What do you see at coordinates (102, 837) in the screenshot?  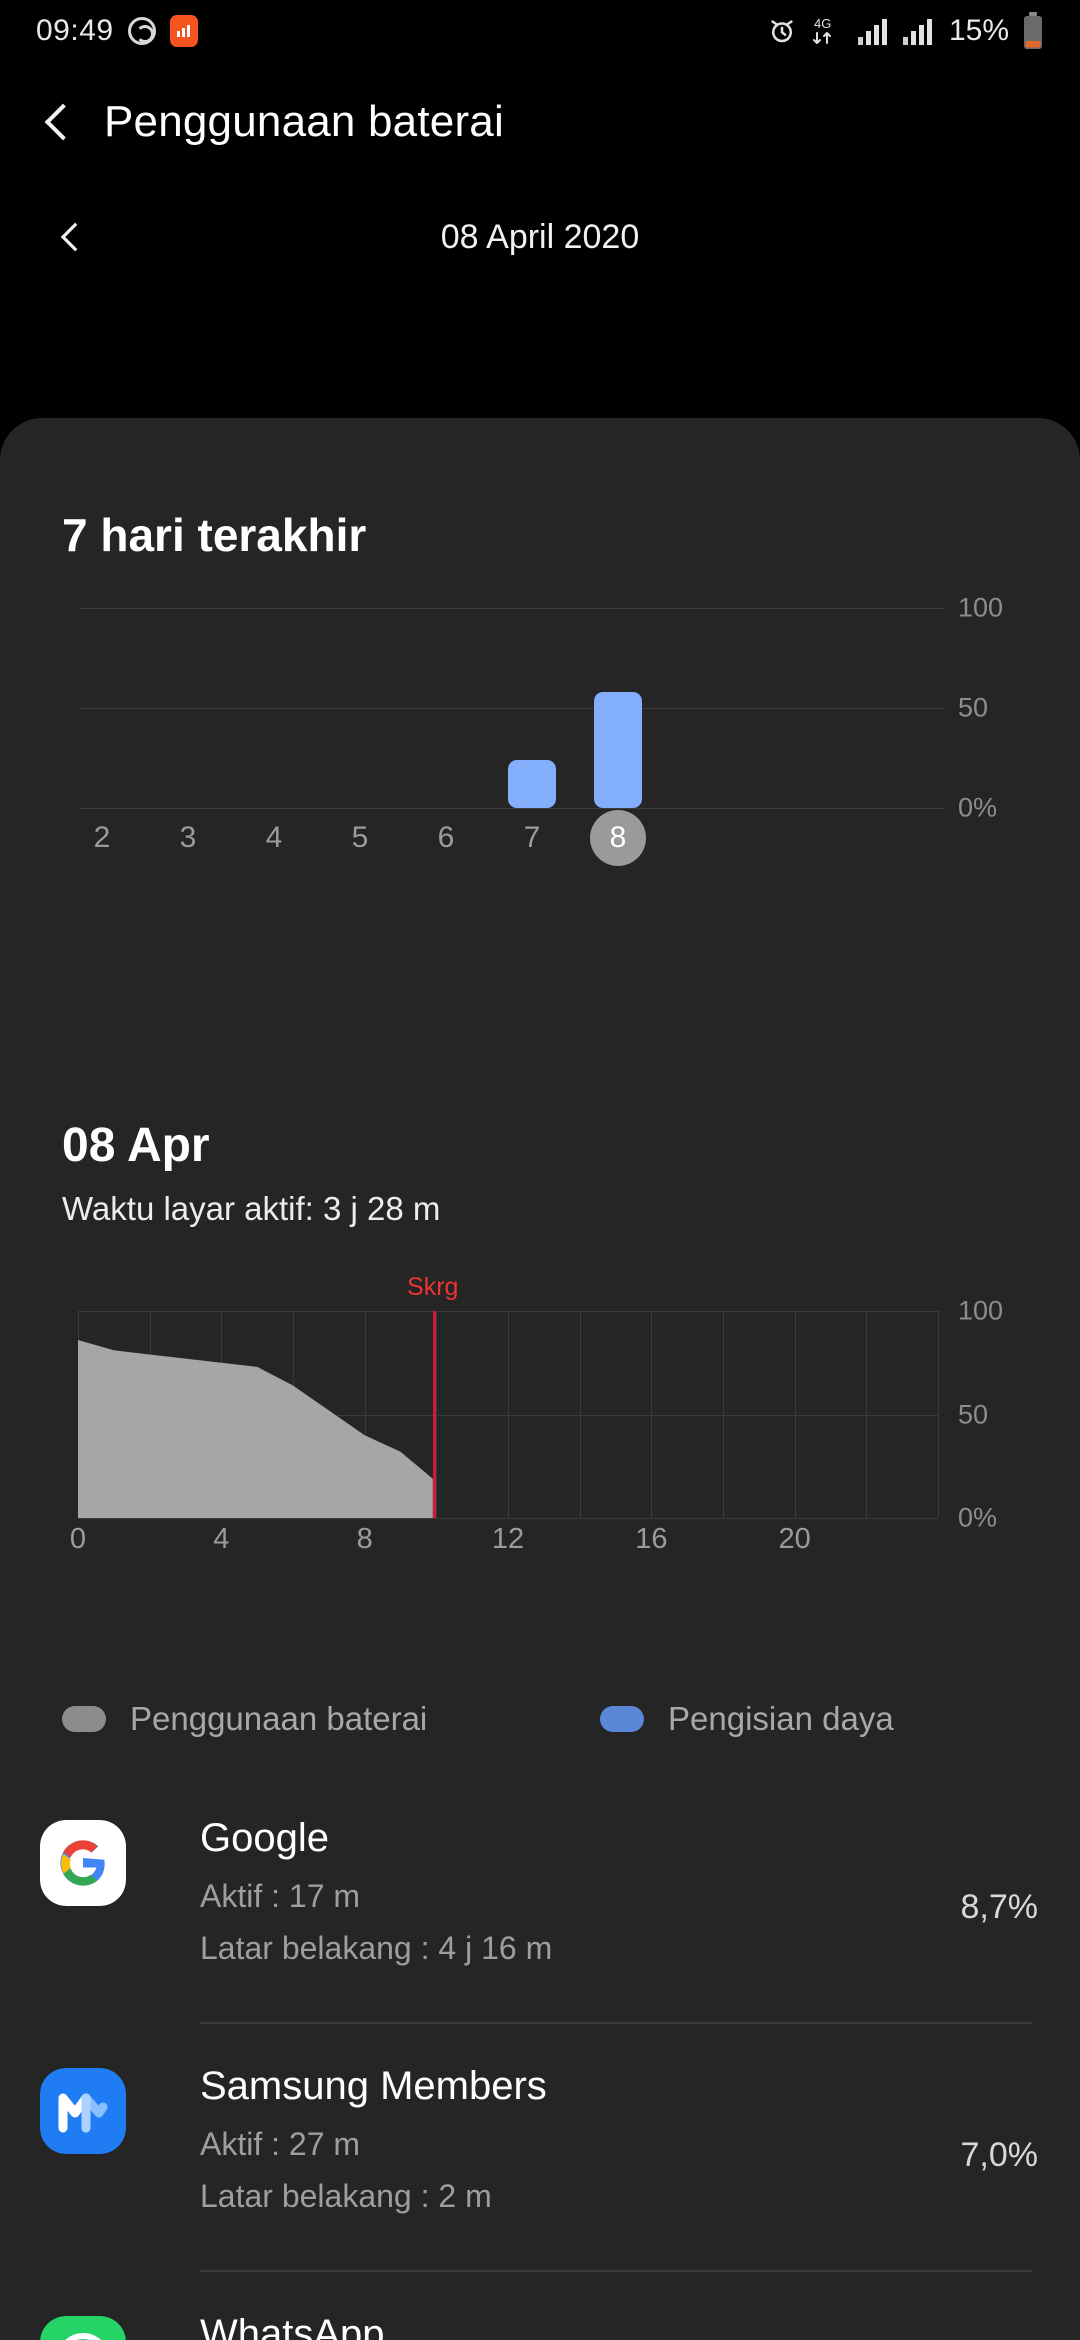 I see `weekly-x-tick: 2` at bounding box center [102, 837].